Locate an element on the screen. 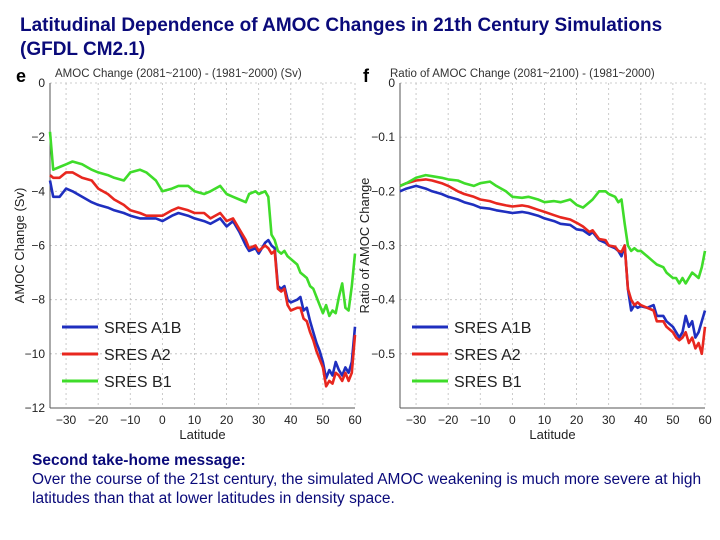 This screenshot has height=540, width=720. panel-label-e: e is located at coordinates (21, 76).